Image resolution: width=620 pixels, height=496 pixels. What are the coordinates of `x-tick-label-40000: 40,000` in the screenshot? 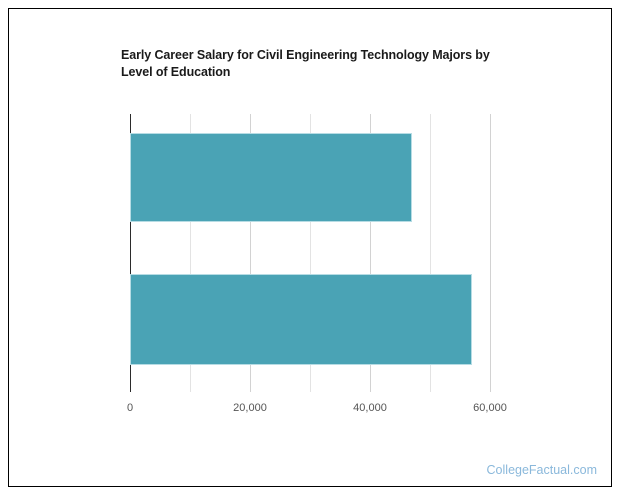 It's located at (370, 408).